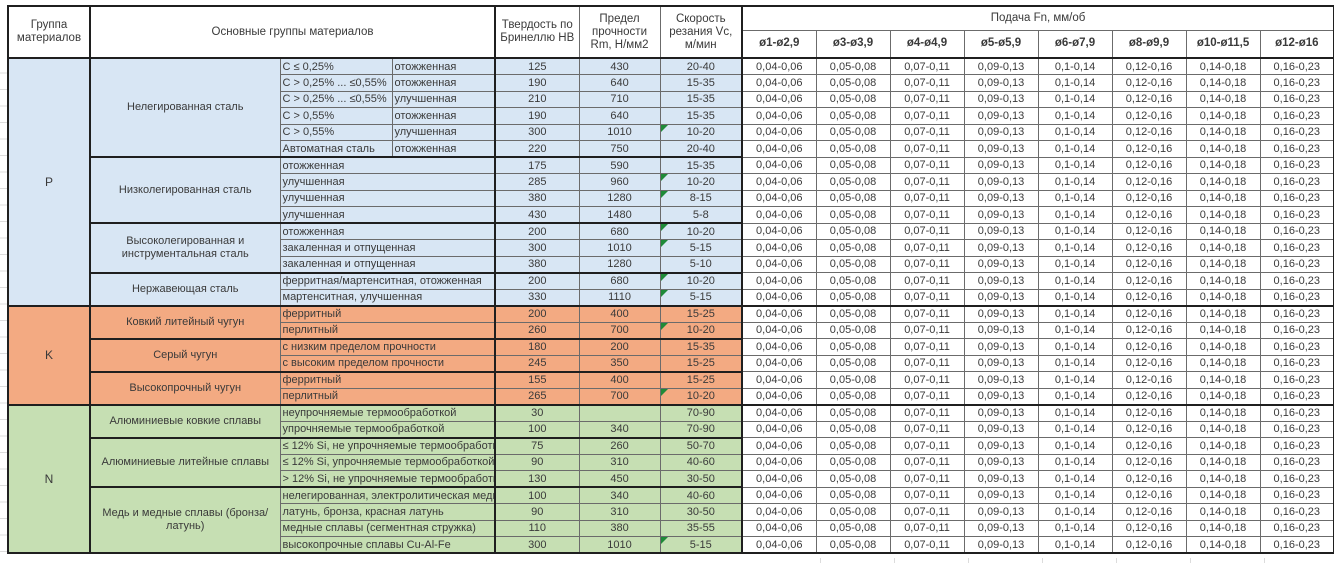 The height and width of the screenshot is (563, 1334). What do you see at coordinates (701, 429) in the screenshot?
I see `cell-cutting-speed-vc: 70-90` at bounding box center [701, 429].